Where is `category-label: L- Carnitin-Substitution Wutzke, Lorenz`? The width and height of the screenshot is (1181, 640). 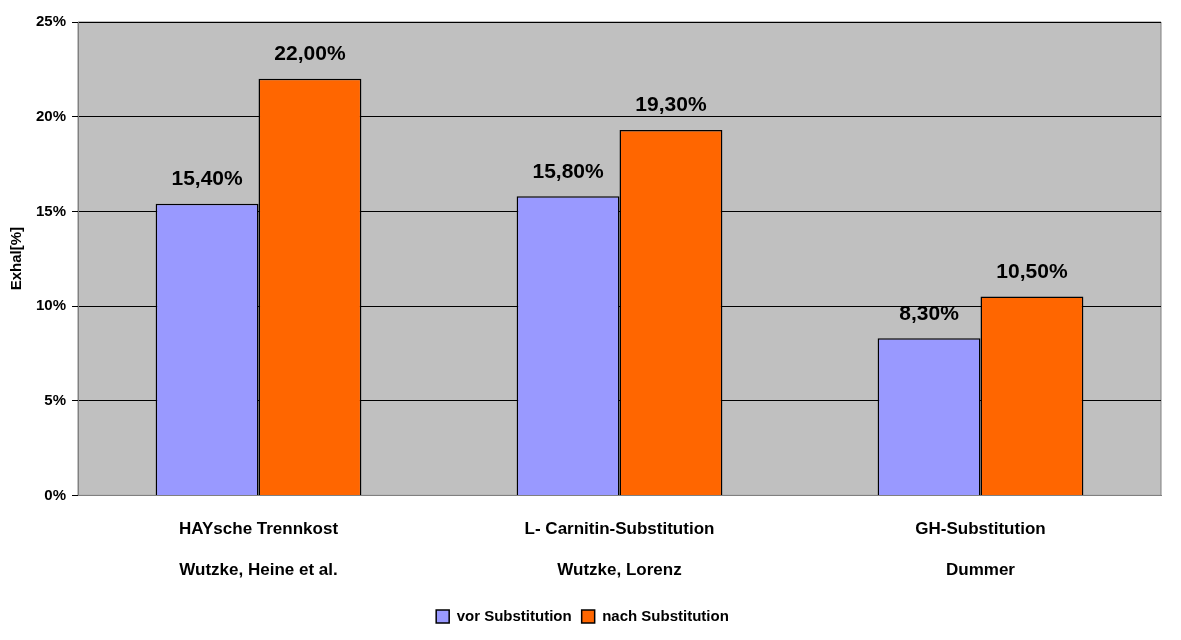
category-label: L- Carnitin-Substitution Wutzke, Lorenz is located at coordinates (619, 549).